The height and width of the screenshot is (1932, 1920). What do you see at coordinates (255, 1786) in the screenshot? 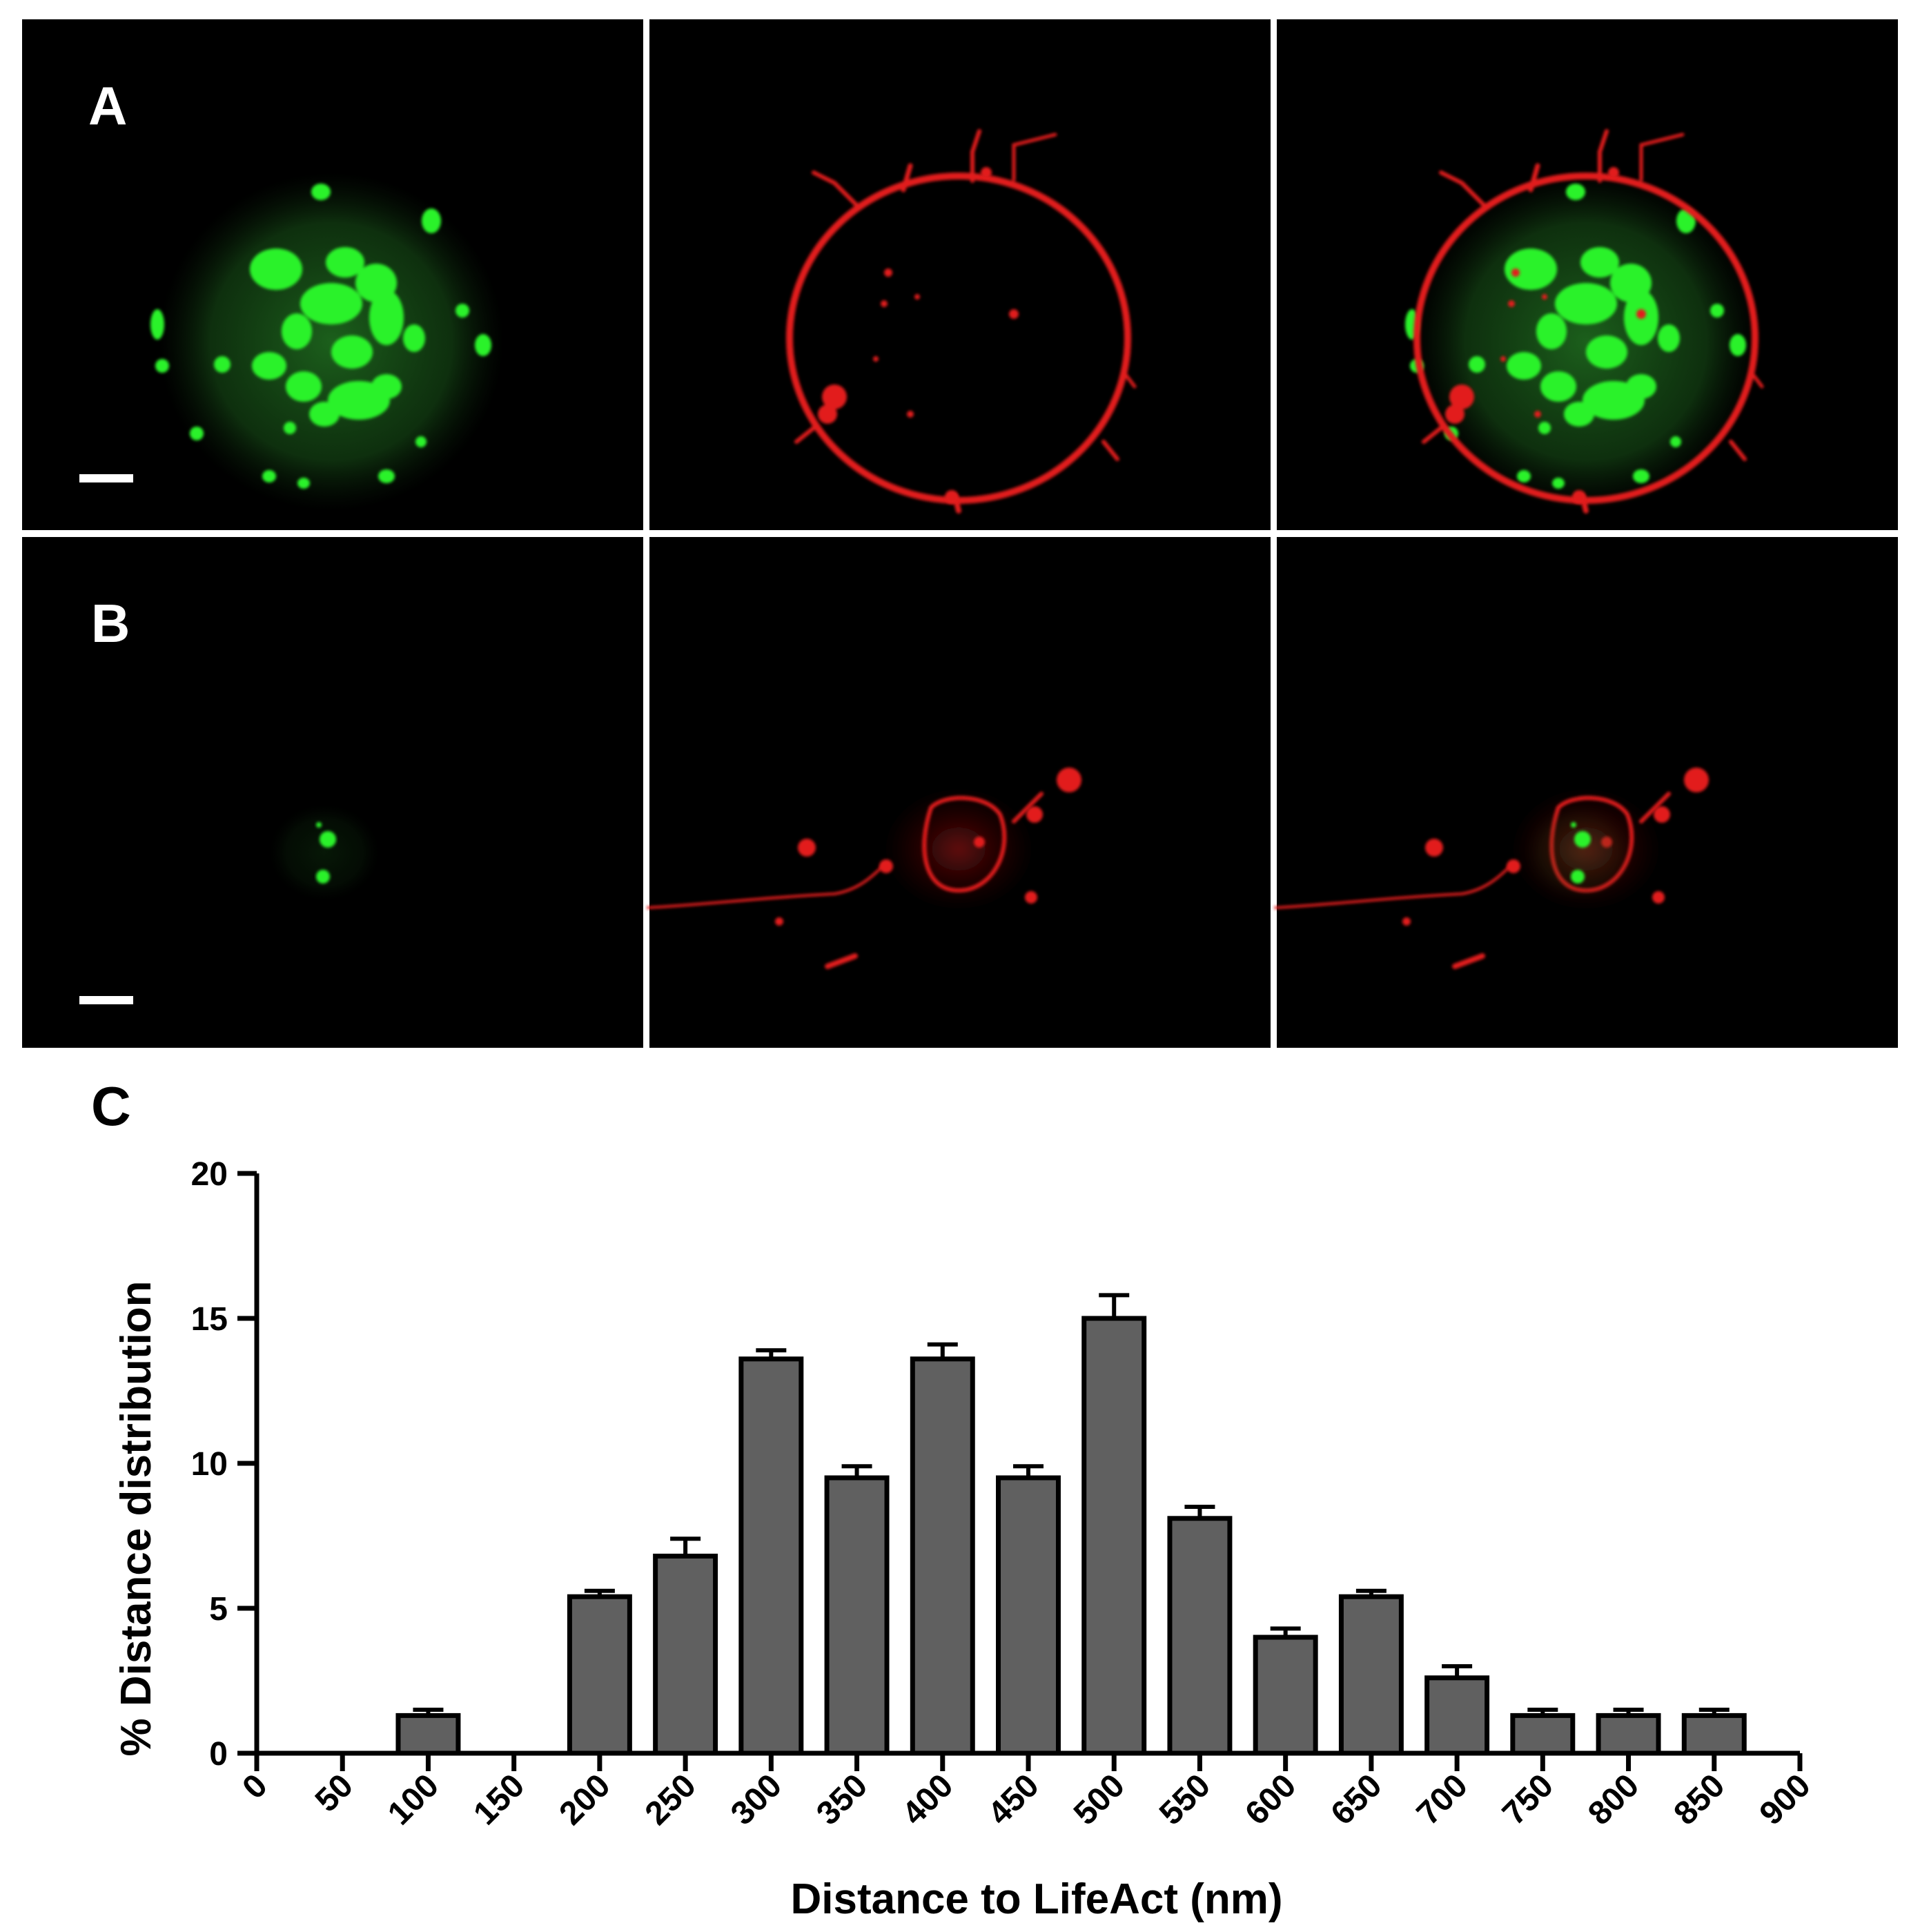
I see `x-tick-label: 0` at bounding box center [255, 1786].